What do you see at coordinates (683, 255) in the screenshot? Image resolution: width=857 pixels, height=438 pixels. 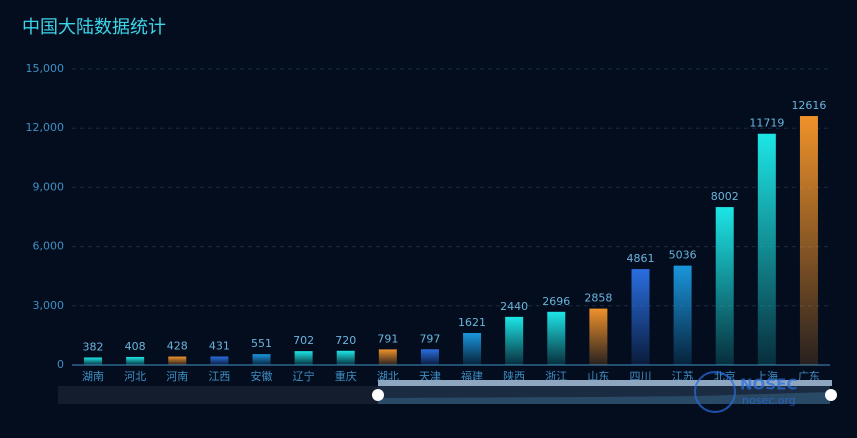 I see `value-label: 5036` at bounding box center [683, 255].